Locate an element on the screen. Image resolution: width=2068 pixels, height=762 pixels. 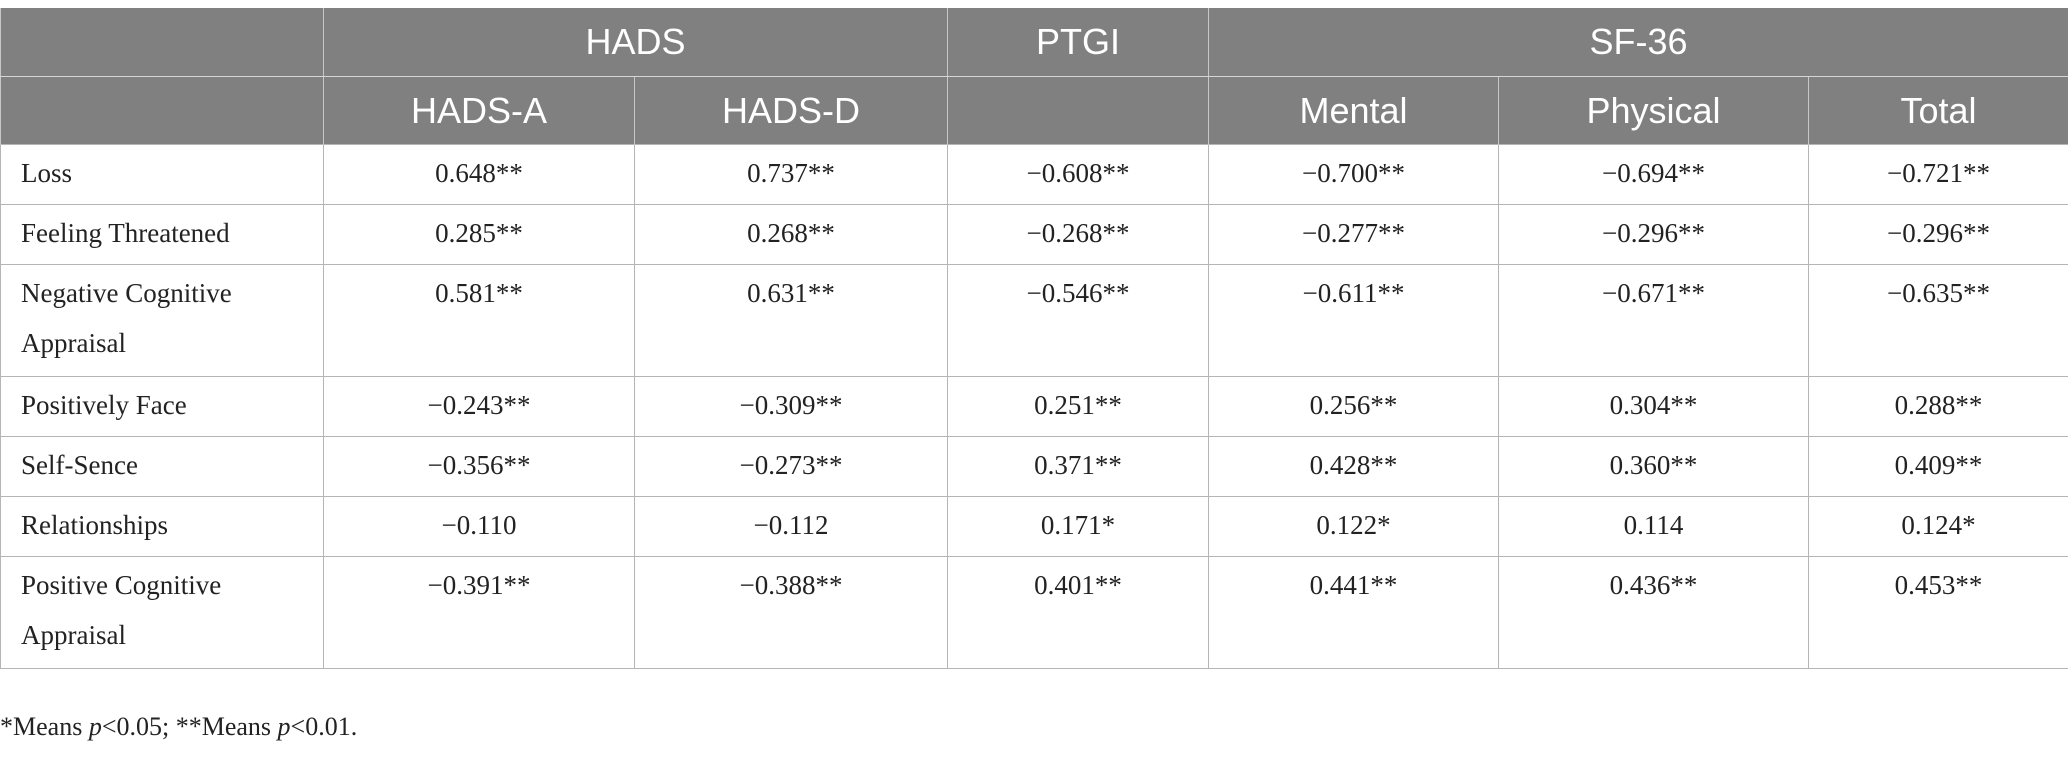
table-cell: 0.371** is located at coordinates (1078, 466).